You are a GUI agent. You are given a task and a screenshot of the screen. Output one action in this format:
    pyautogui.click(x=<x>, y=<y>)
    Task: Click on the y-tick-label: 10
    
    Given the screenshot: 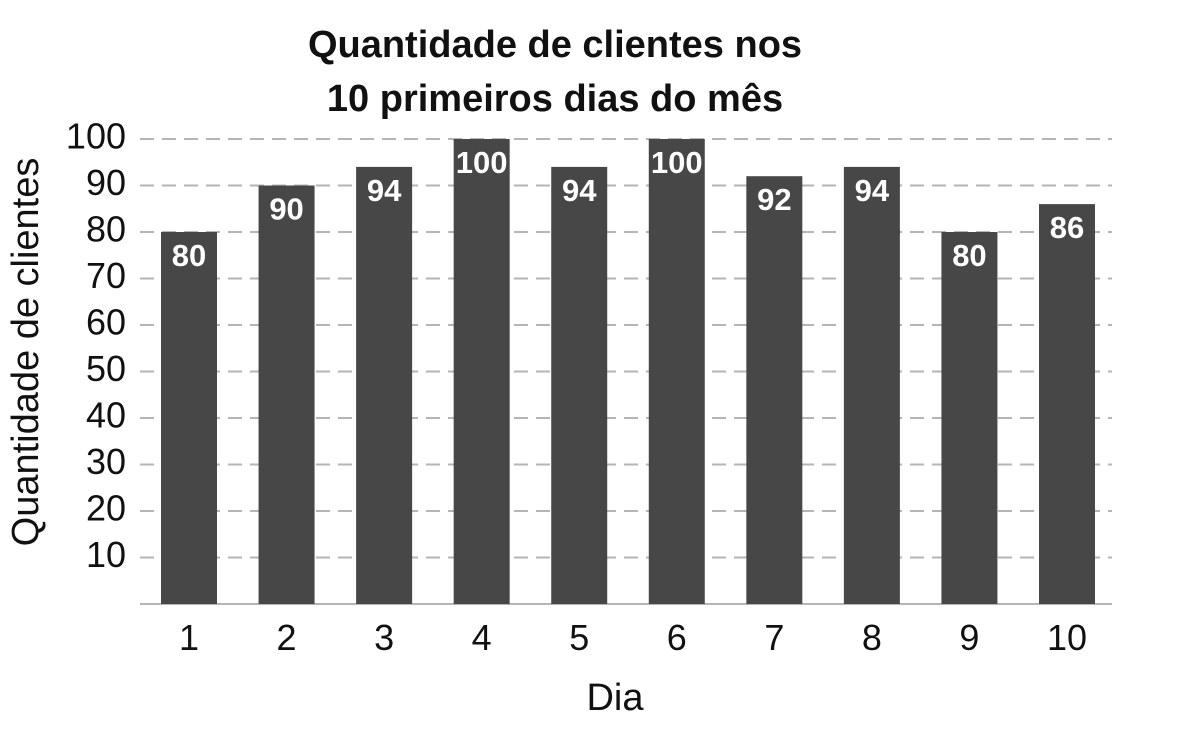 What is the action you would take?
    pyautogui.click(x=106, y=554)
    